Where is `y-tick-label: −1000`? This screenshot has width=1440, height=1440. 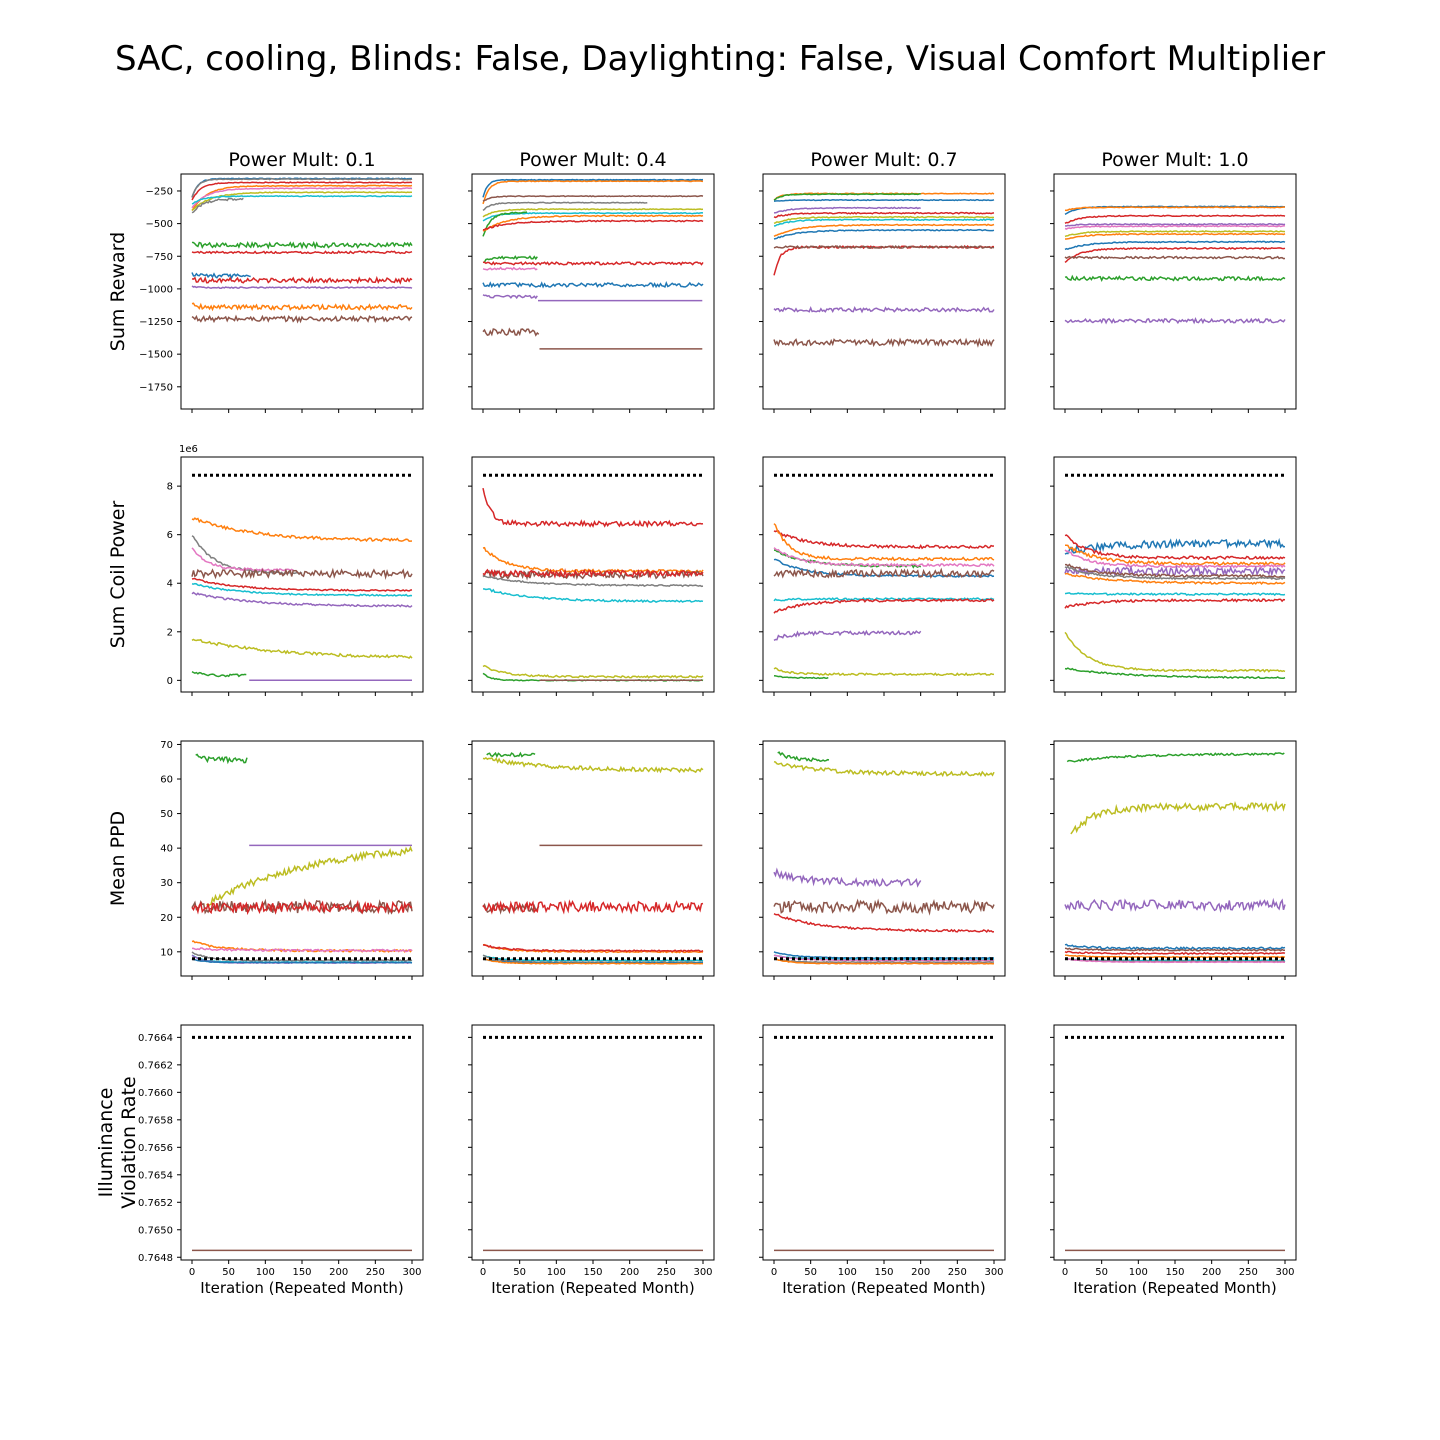 y-tick-label: −1000 is located at coordinates (156, 289).